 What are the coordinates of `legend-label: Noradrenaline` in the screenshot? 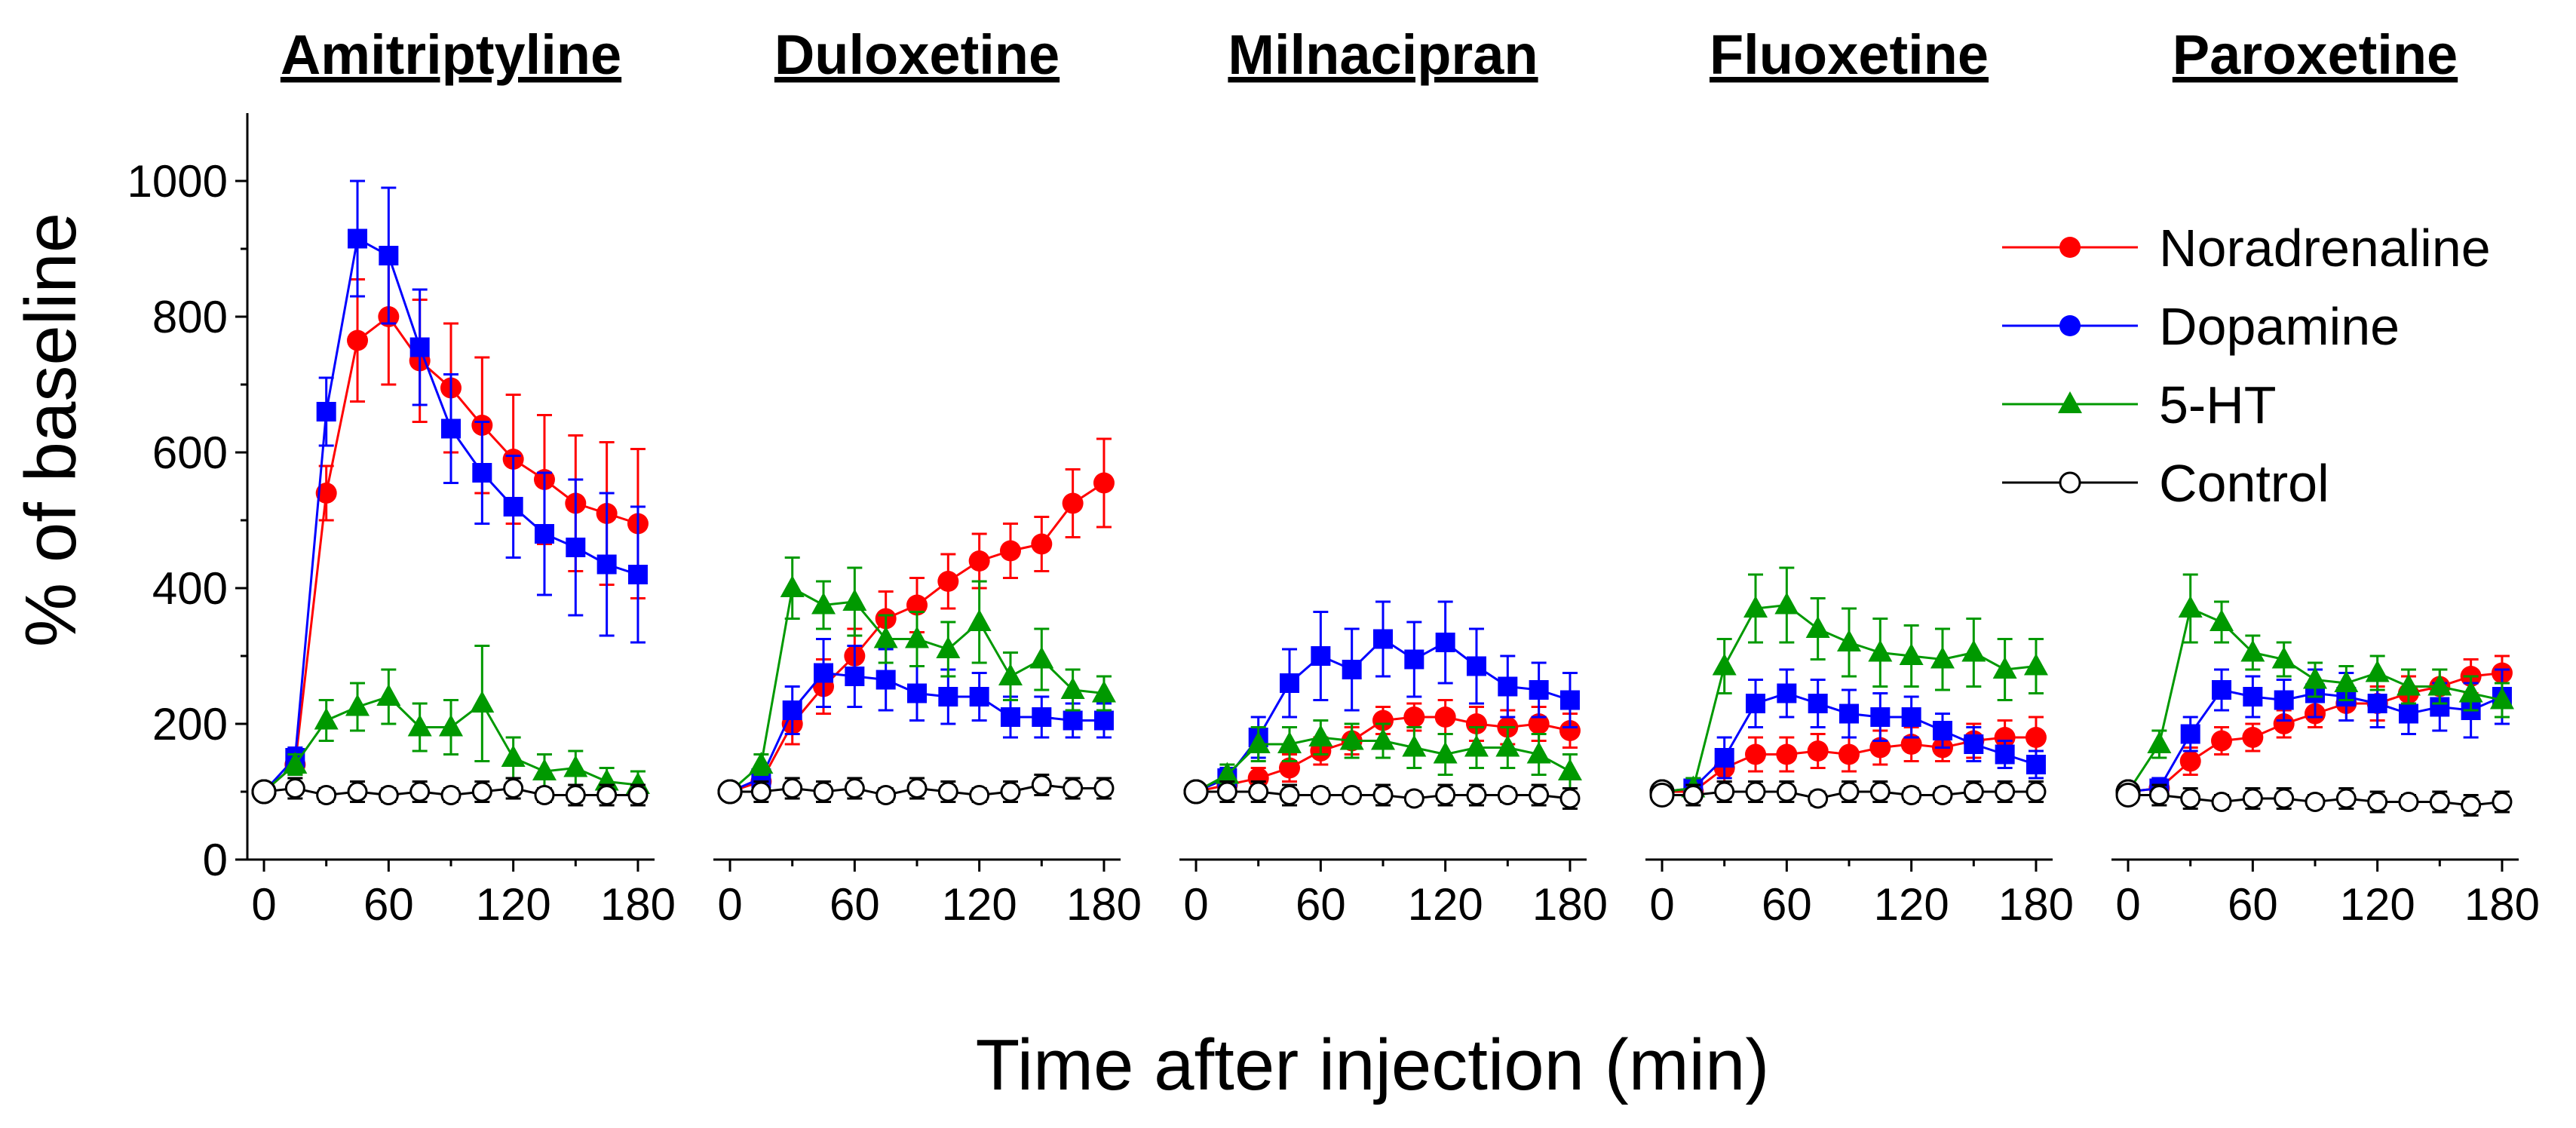 It's located at (2325, 248).